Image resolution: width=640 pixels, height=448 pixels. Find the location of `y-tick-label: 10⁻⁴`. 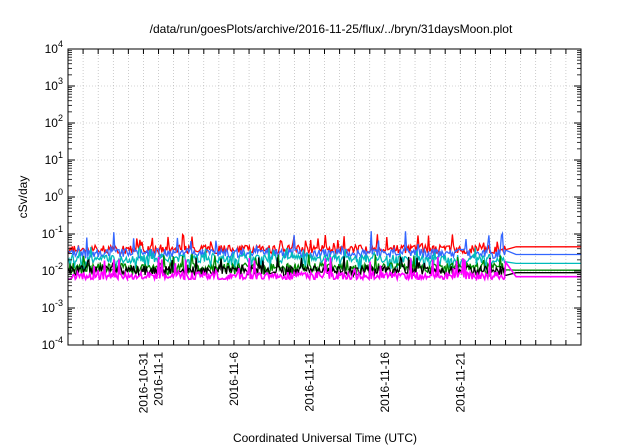

y-tick-label: 10⁻⁴ is located at coordinates (52, 343).